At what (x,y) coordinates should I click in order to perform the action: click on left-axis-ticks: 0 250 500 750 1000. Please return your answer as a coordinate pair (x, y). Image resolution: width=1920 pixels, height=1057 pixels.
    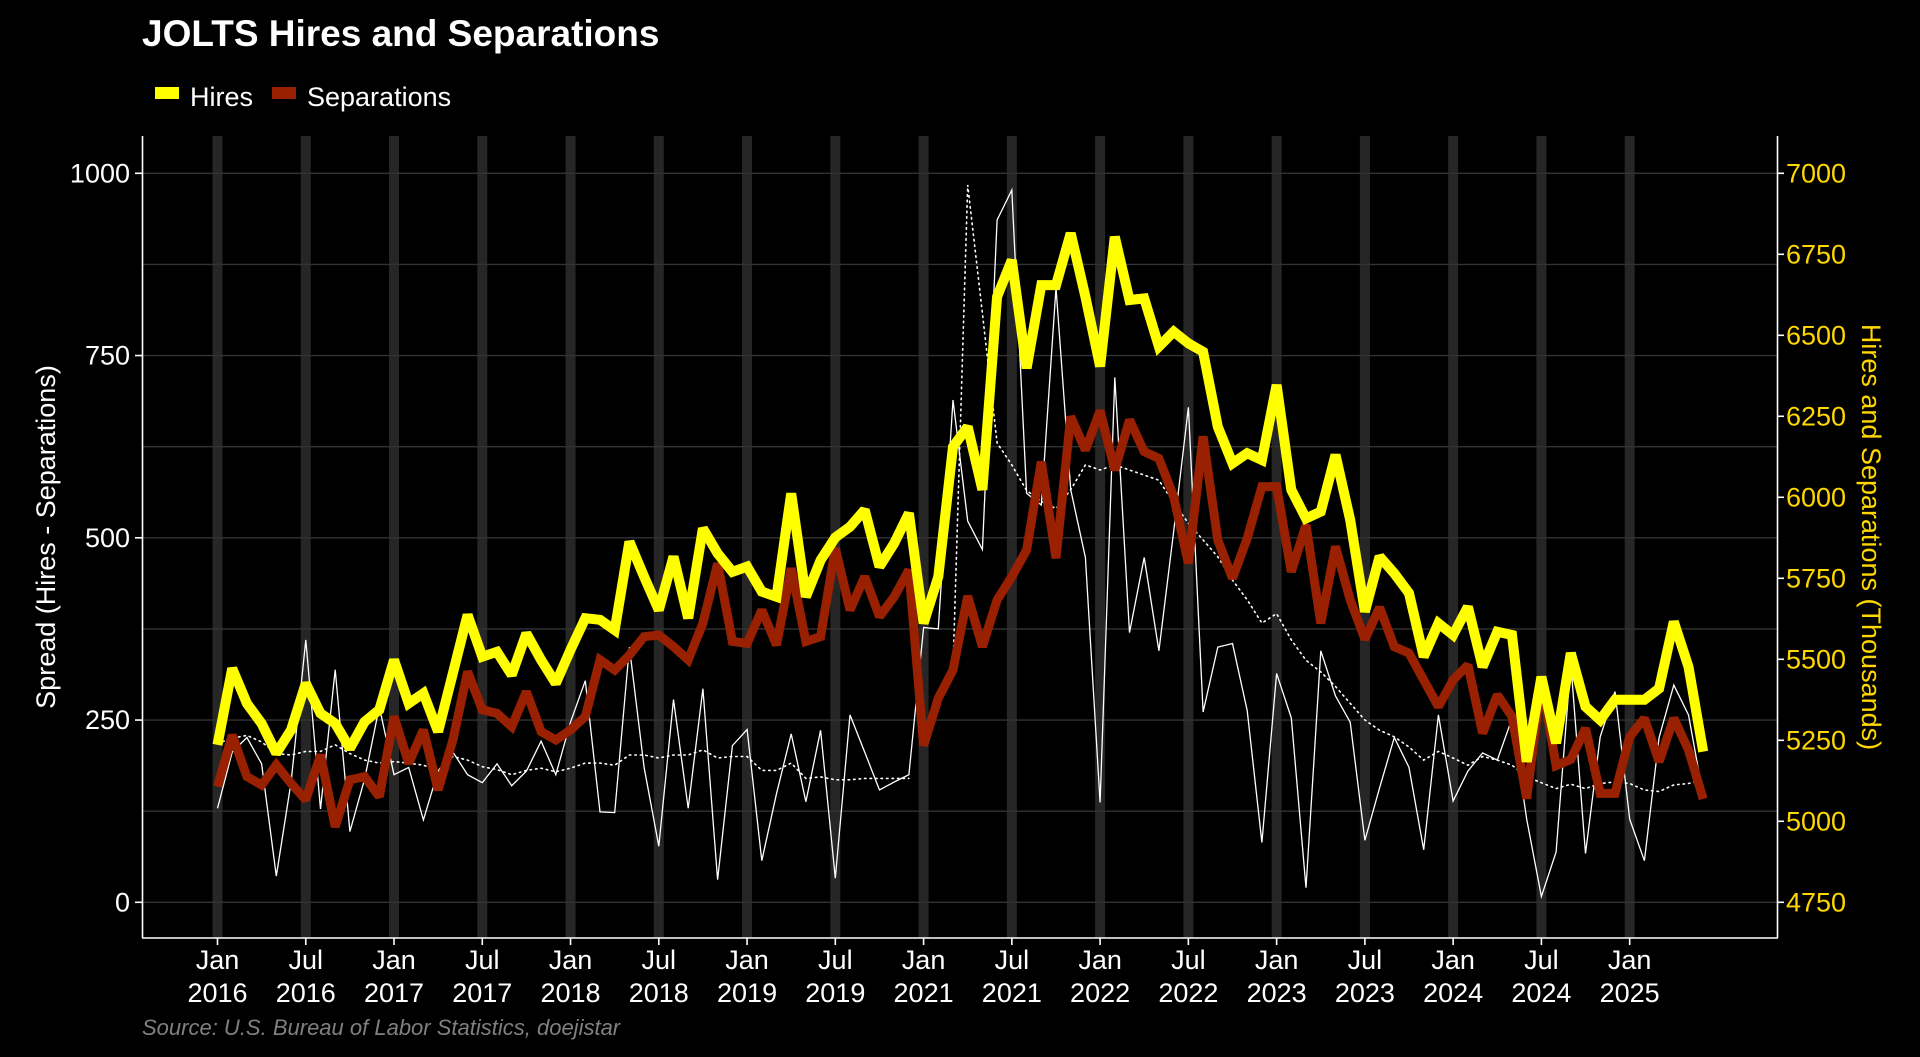
    Looking at the image, I should click on (106, 537).